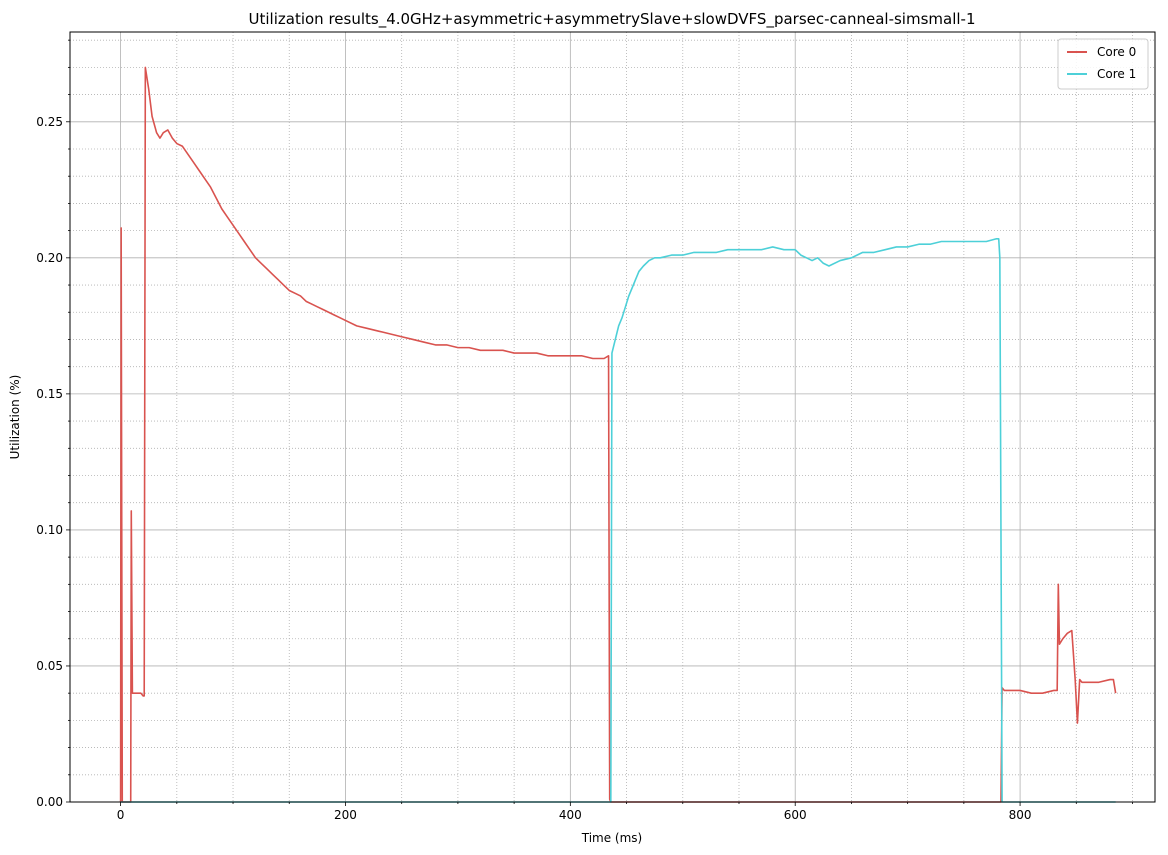 The height and width of the screenshot is (855, 1168). I want to click on y-tick-label: 0.10, so click(49, 530).